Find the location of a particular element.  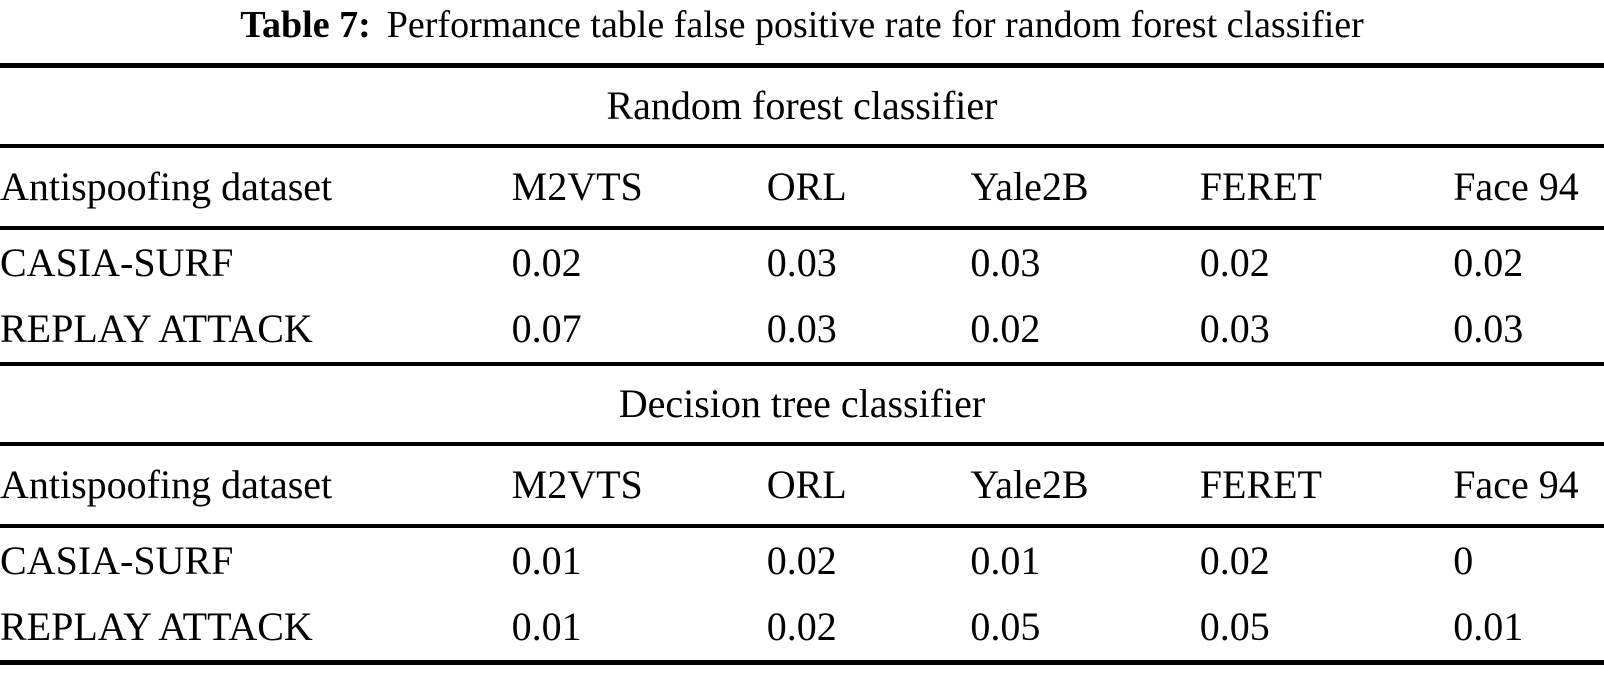

section-header: Random forest classifier is located at coordinates (802, 106).